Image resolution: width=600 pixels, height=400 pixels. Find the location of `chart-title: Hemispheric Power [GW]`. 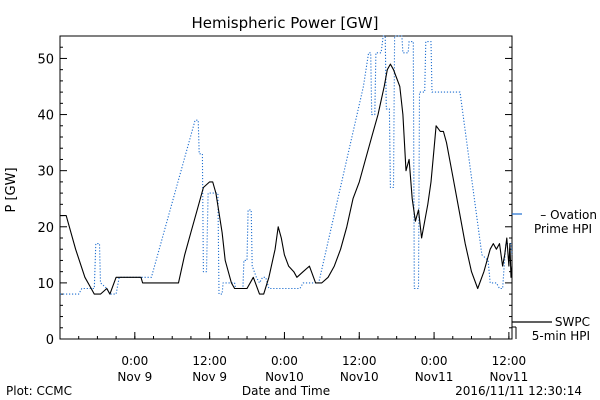

chart-title: Hemispheric Power [GW] is located at coordinates (285, 23).